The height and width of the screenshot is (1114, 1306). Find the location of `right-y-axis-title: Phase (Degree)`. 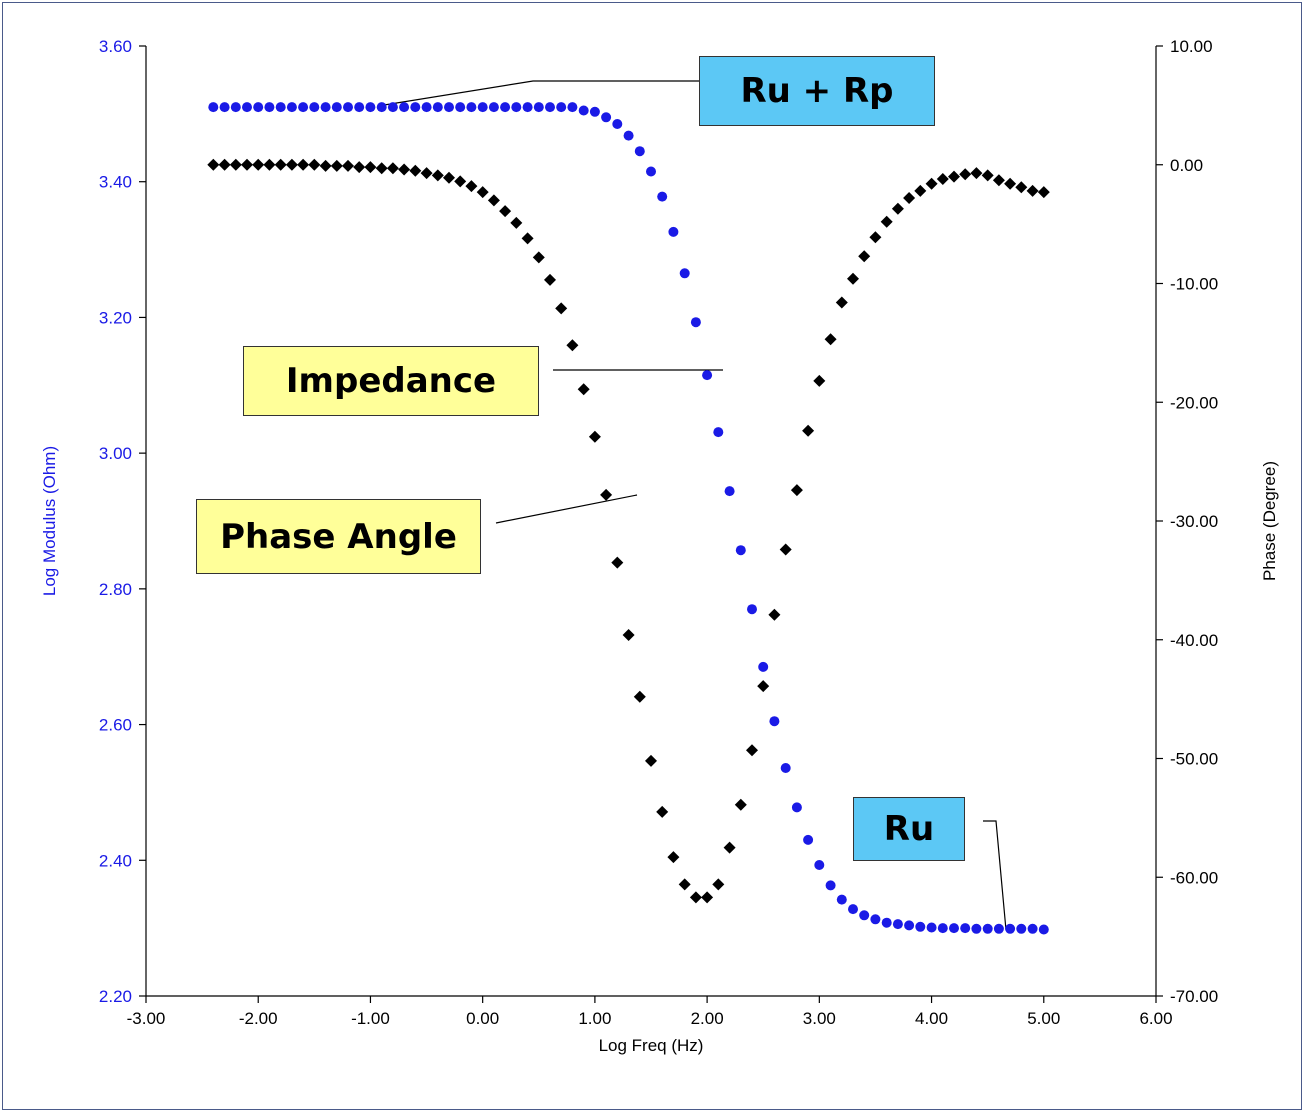

right-y-axis-title: Phase (Degree) is located at coordinates (1269, 521).